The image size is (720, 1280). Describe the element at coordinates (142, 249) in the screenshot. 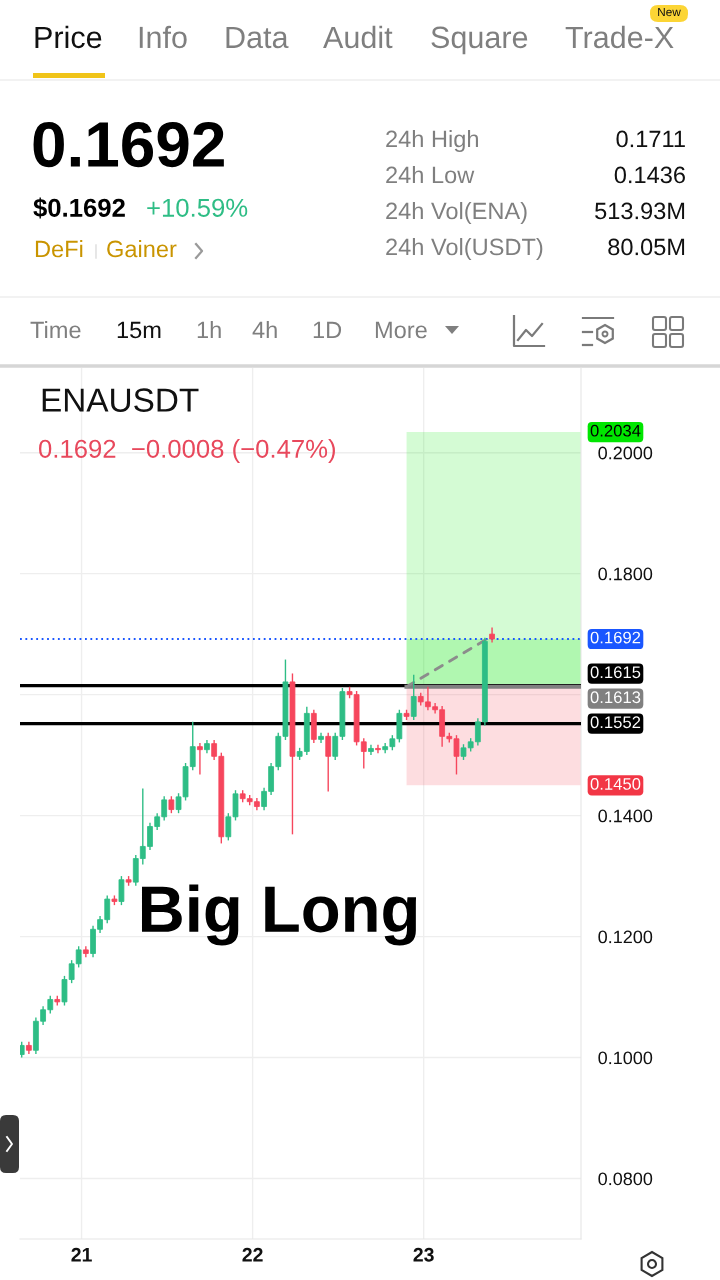

I see `text: Gainer` at that location.